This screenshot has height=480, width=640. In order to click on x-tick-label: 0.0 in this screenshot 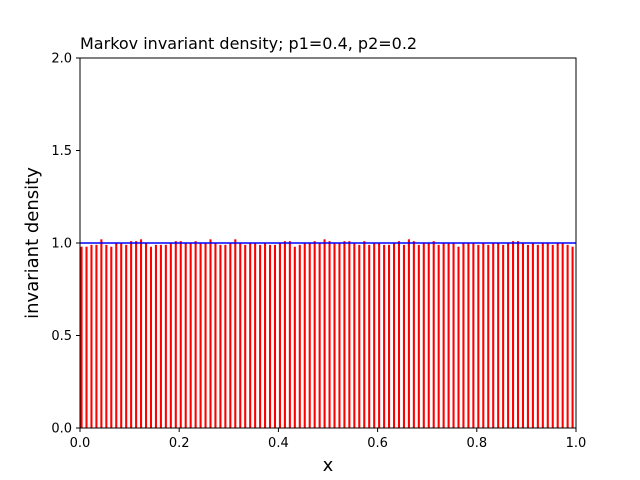, I will do `click(80, 443)`.